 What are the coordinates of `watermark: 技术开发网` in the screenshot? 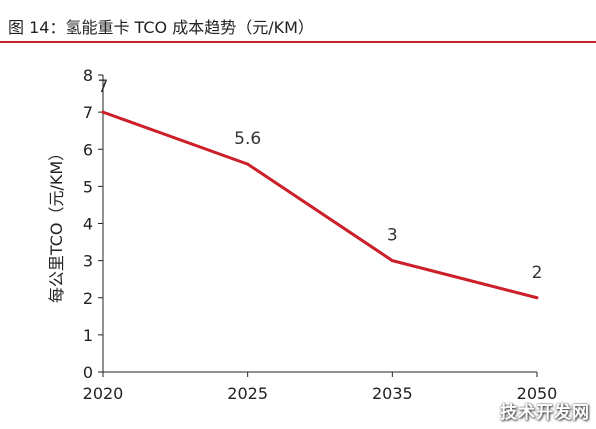 It's located at (545, 413).